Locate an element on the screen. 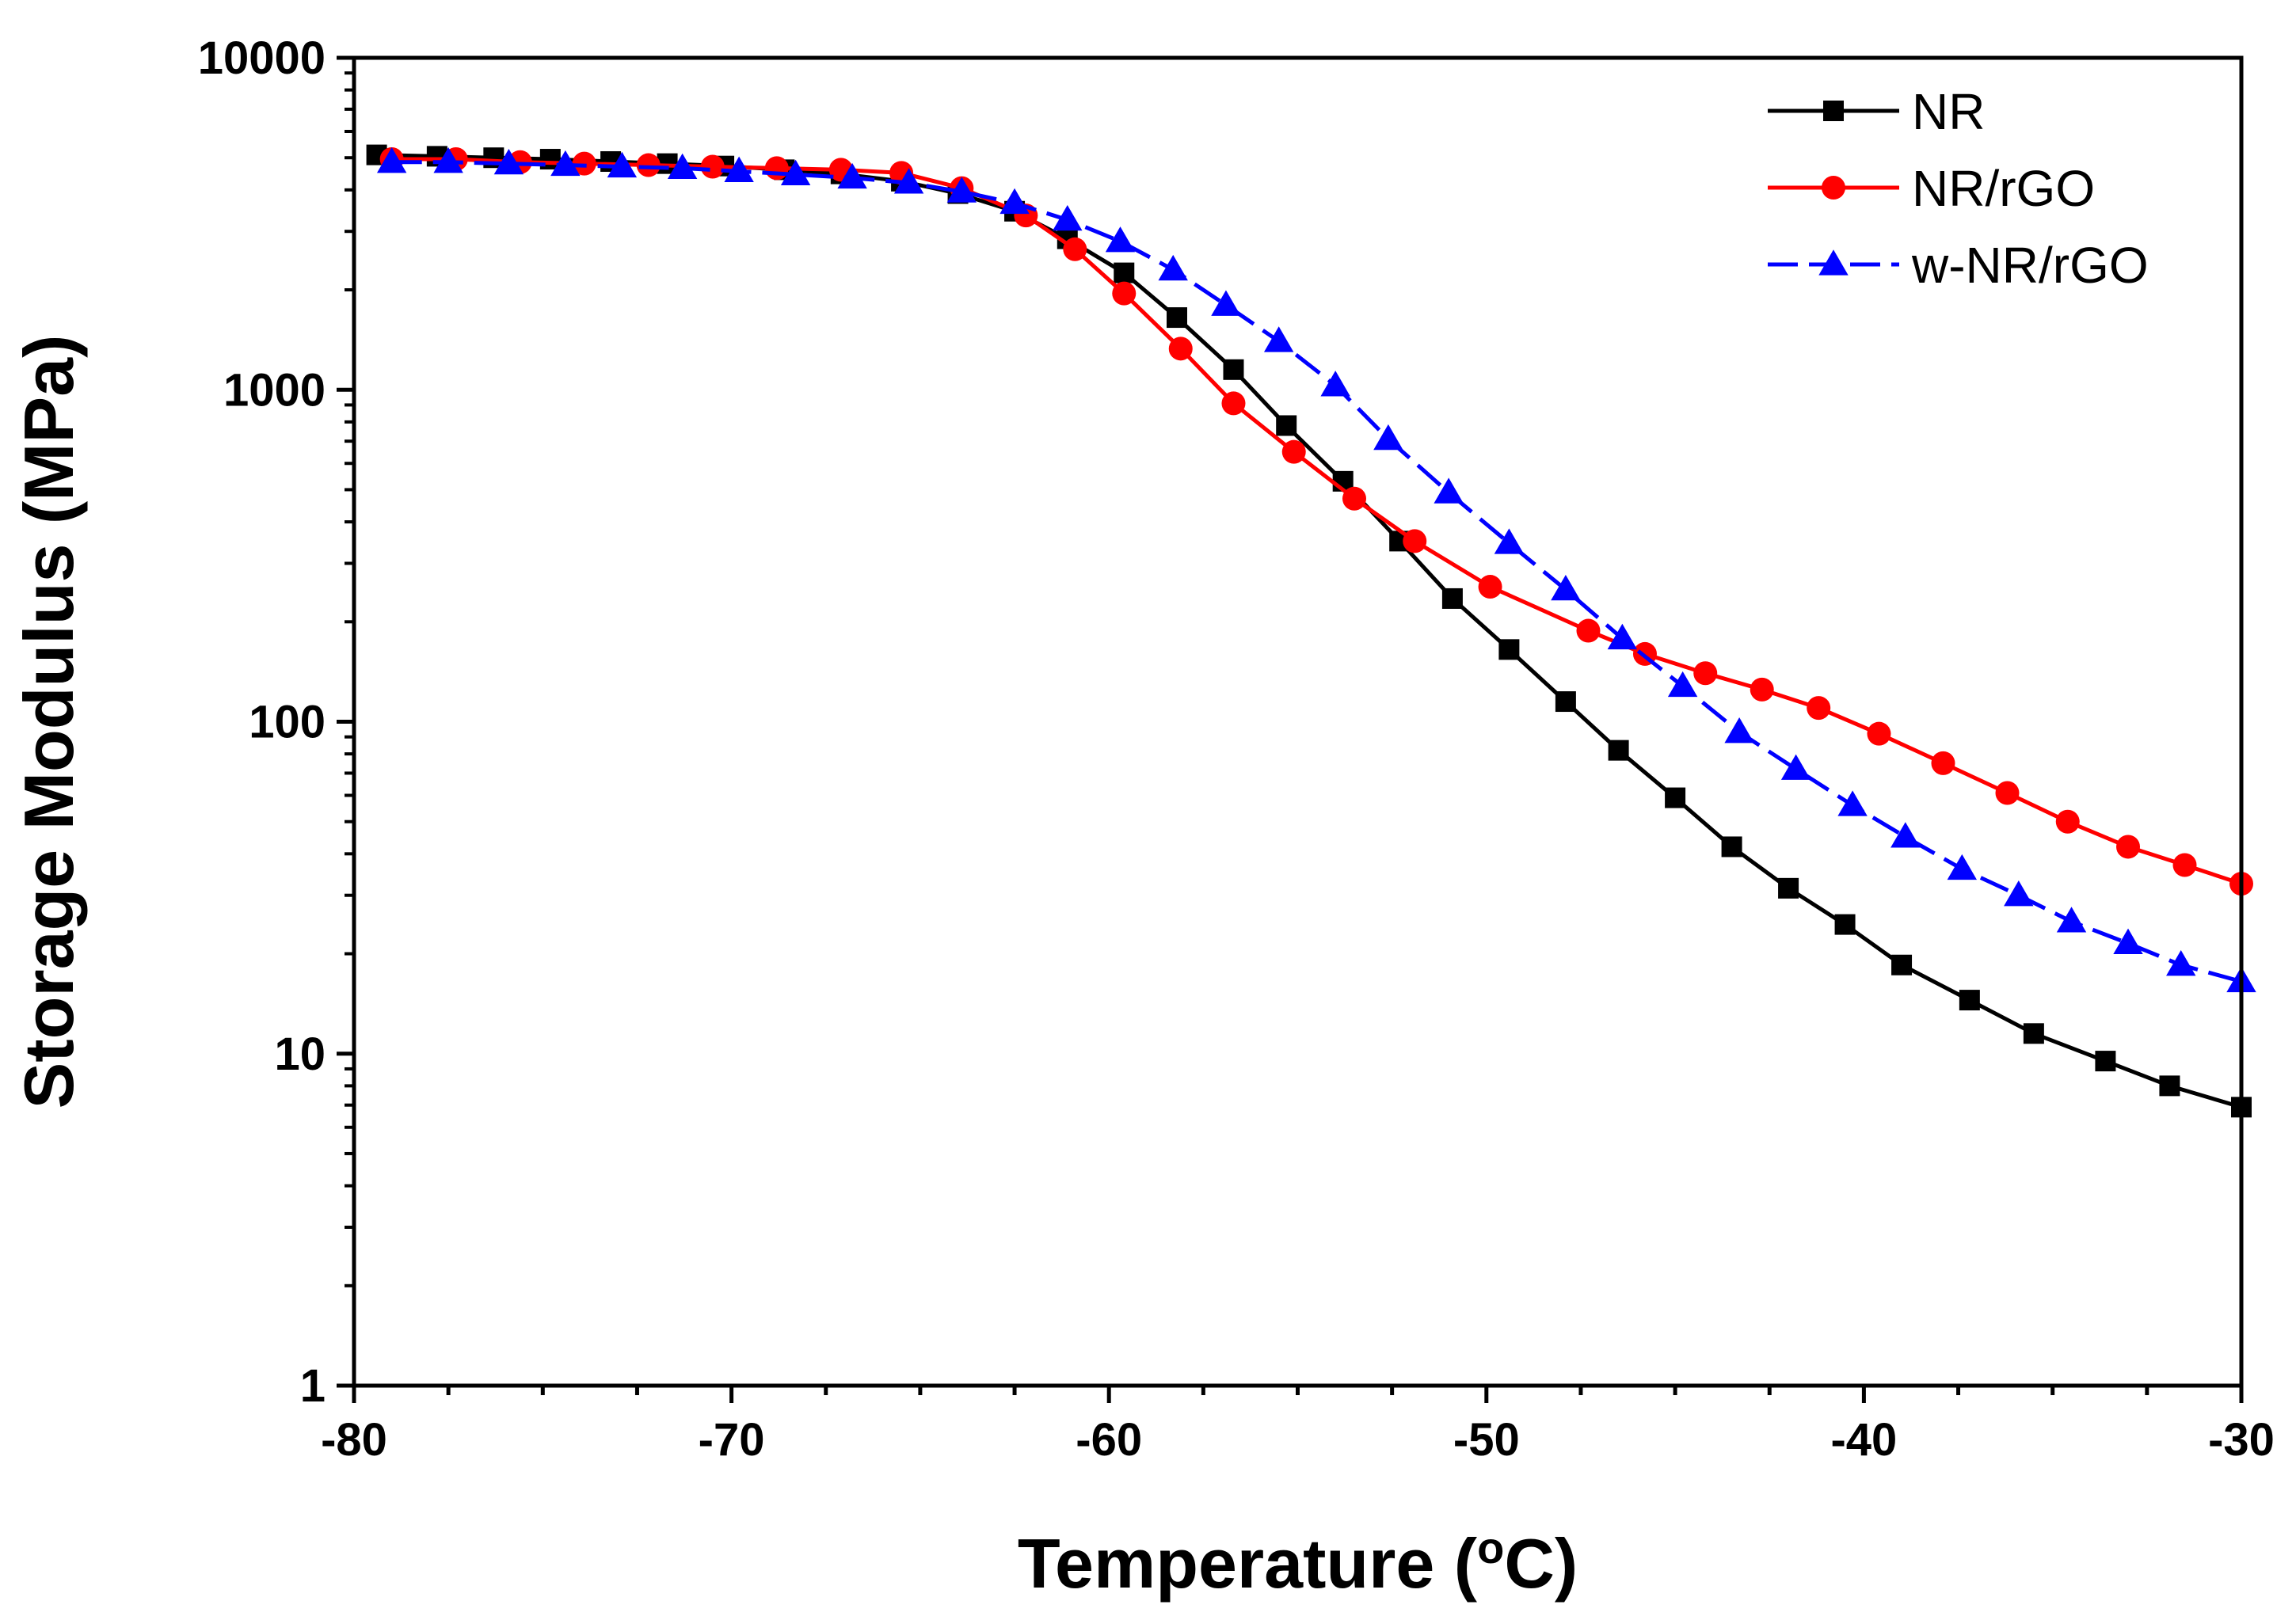 The width and height of the screenshot is (2296, 1620). x-tick-label: -60 is located at coordinates (1109, 1440).